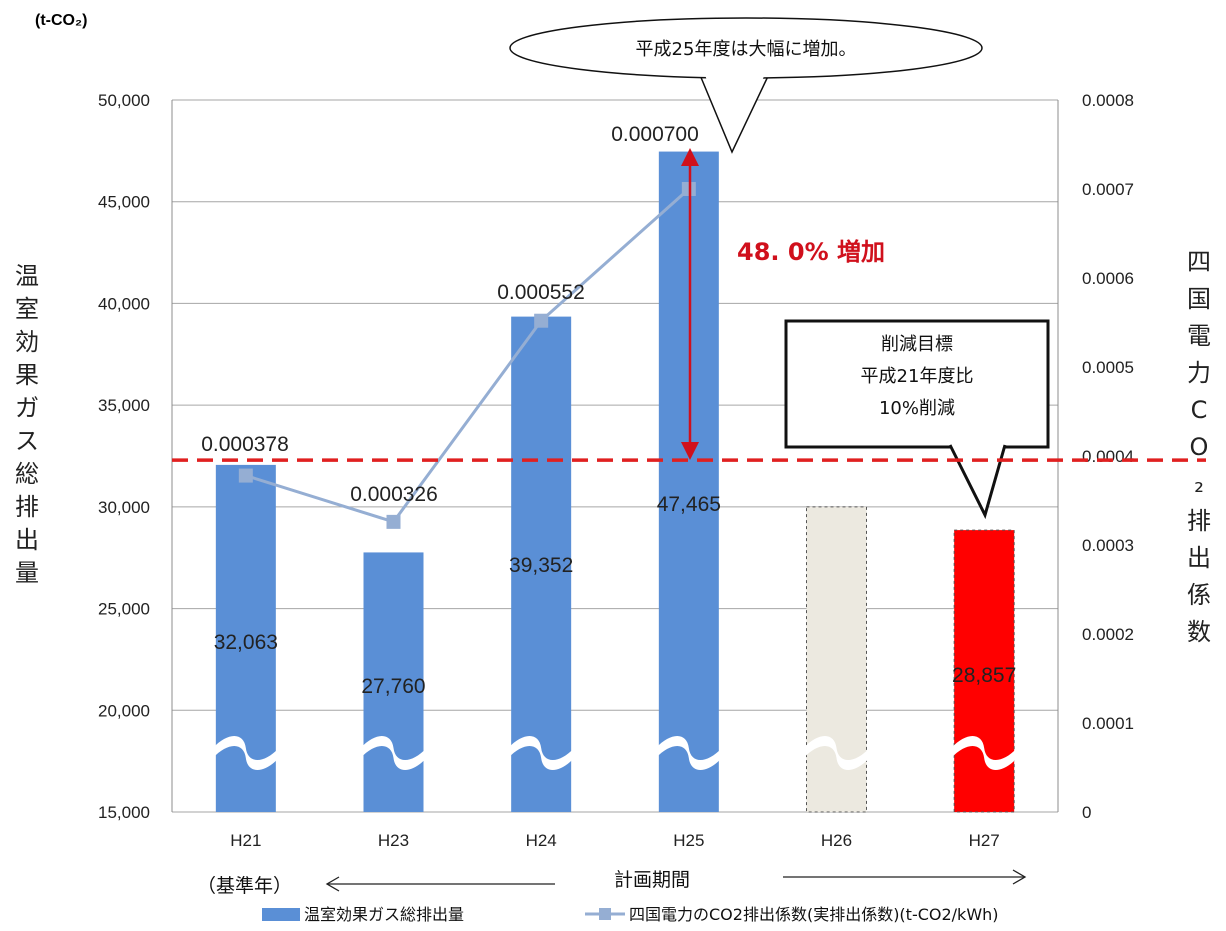  I want to click on bar-value-label: 28,857, so click(984, 675).